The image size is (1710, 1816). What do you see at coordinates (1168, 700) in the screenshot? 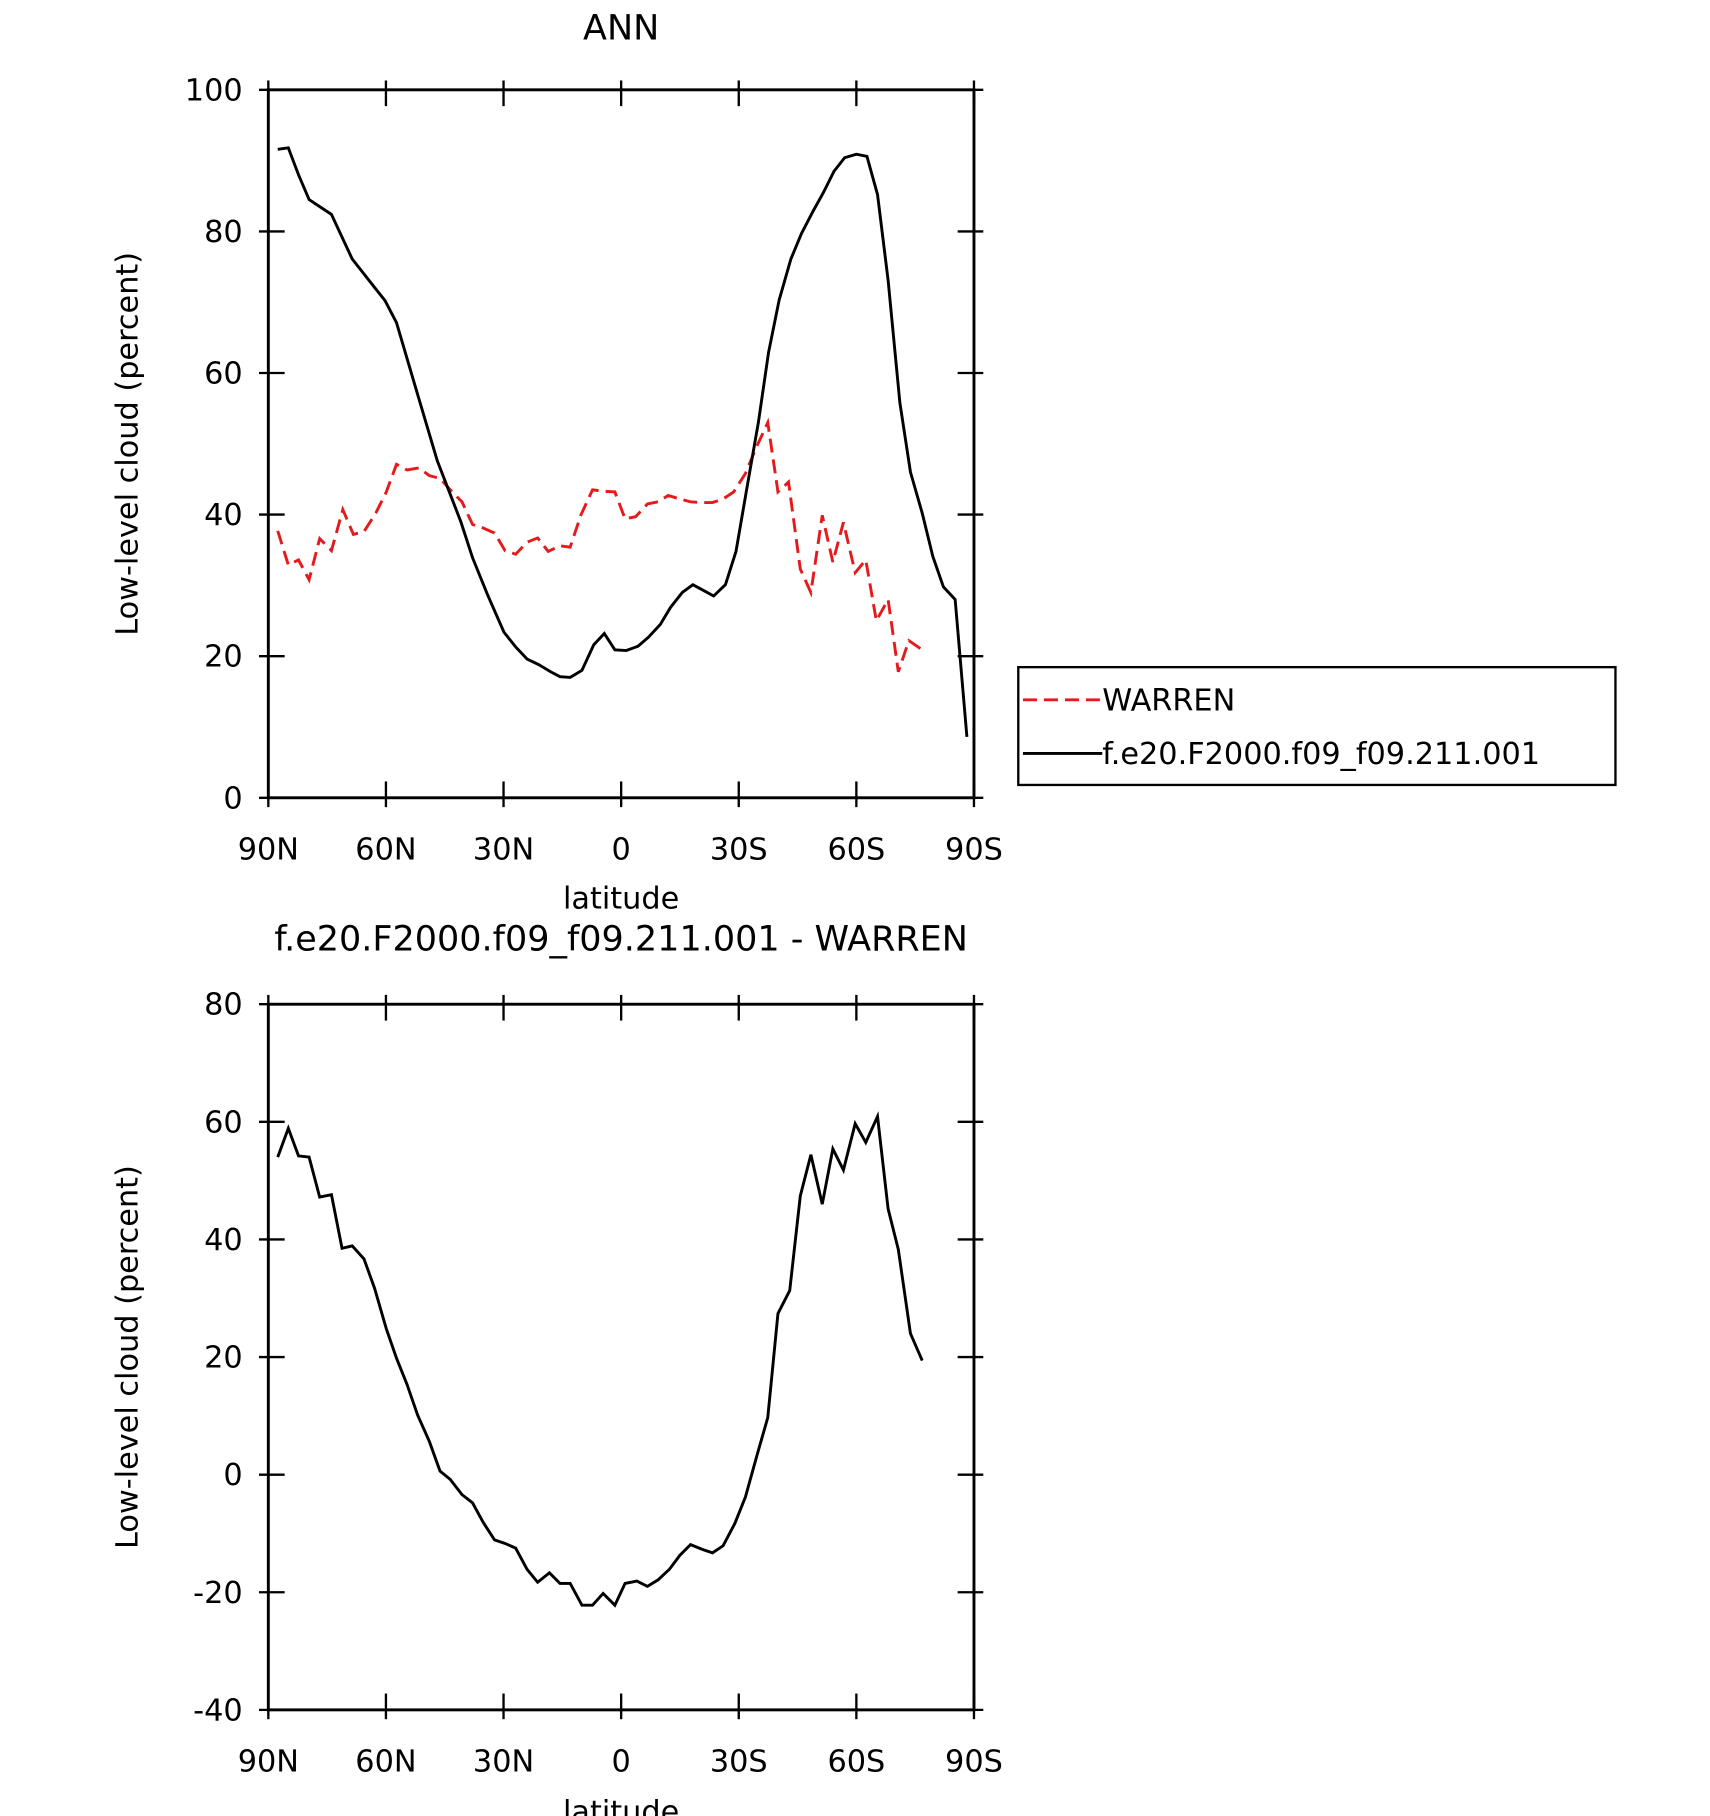
I see `legend-label: WARREN` at bounding box center [1168, 700].